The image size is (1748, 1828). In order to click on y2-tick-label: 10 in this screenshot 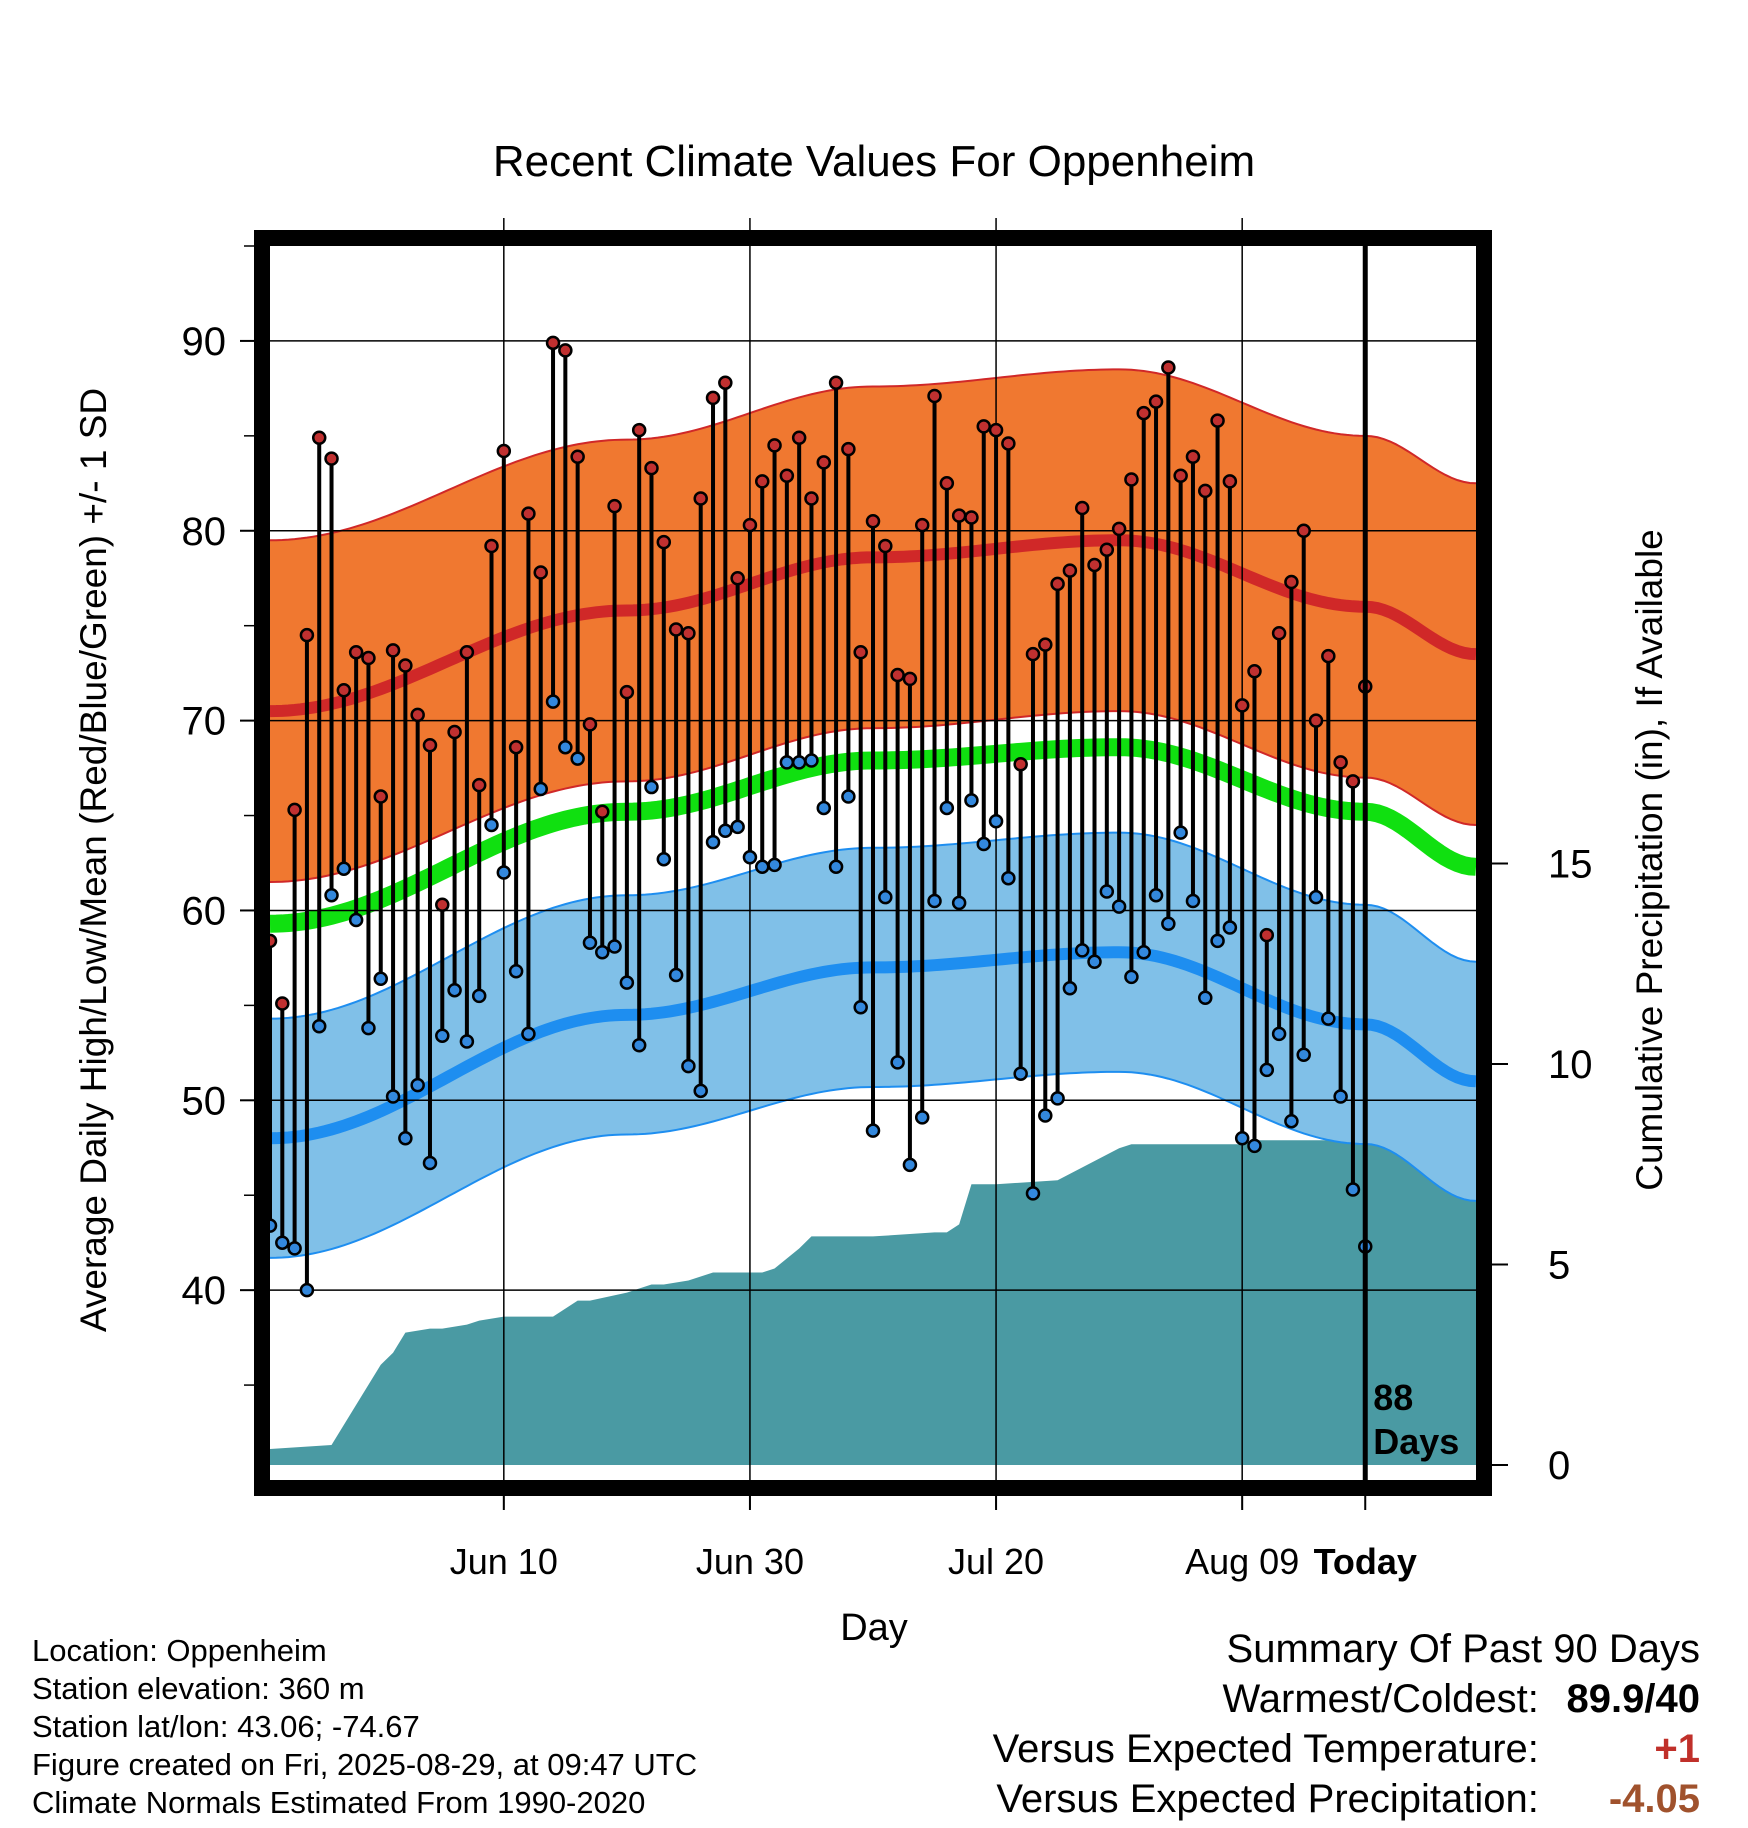, I will do `click(1570, 1065)`.